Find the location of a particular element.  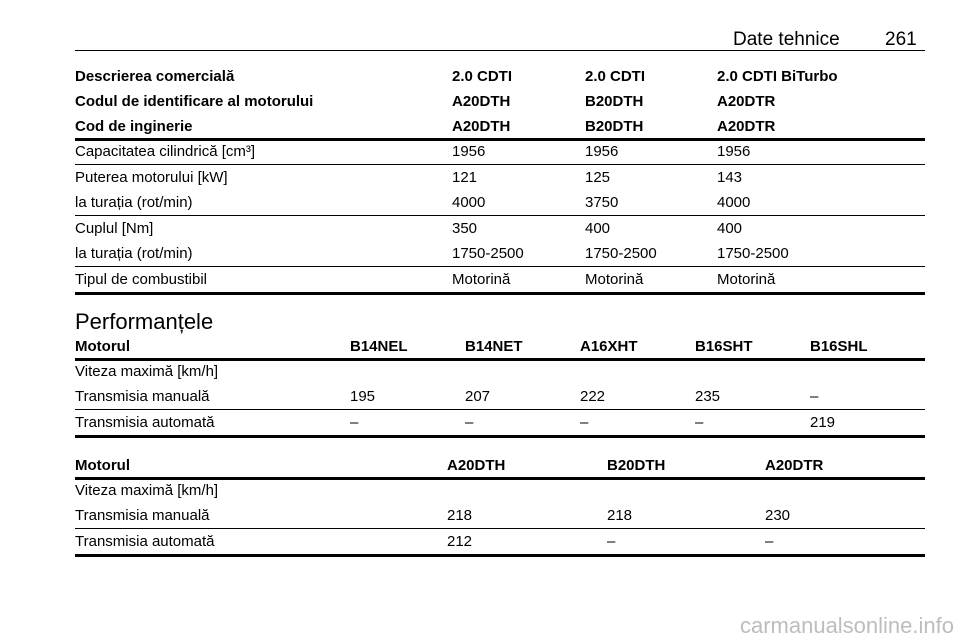

header-cell: Codul de identificare al motorului is located at coordinates (194, 101).